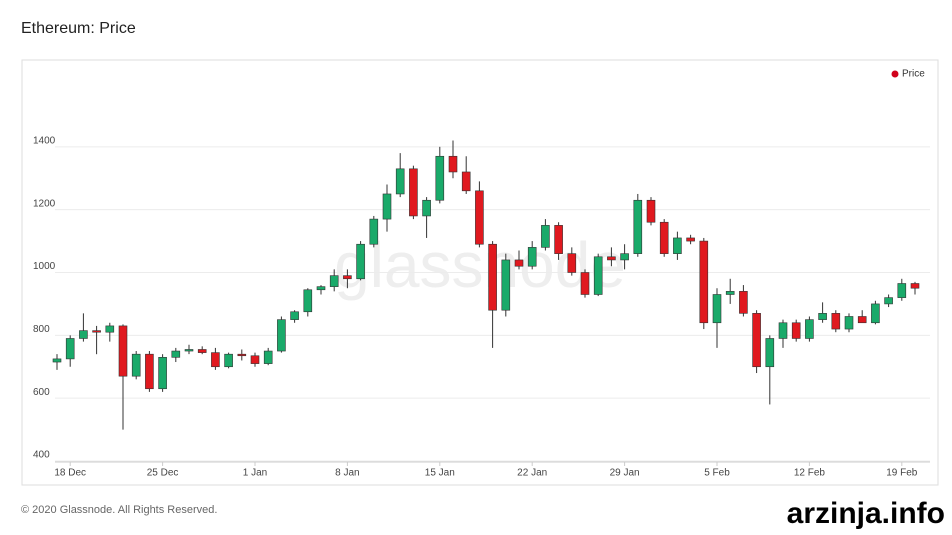 This screenshot has width=952, height=535. I want to click on y-tick-label: 400, so click(41, 455).